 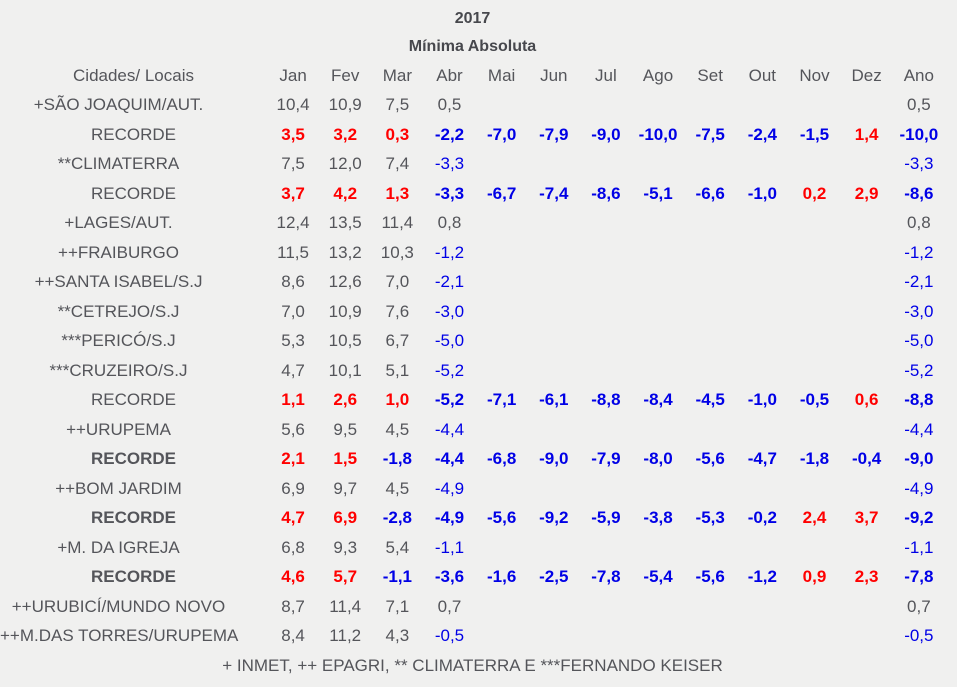 What do you see at coordinates (118, 606) in the screenshot?
I see `row-label: ++URUBICÍ/MUNDO NOVO` at bounding box center [118, 606].